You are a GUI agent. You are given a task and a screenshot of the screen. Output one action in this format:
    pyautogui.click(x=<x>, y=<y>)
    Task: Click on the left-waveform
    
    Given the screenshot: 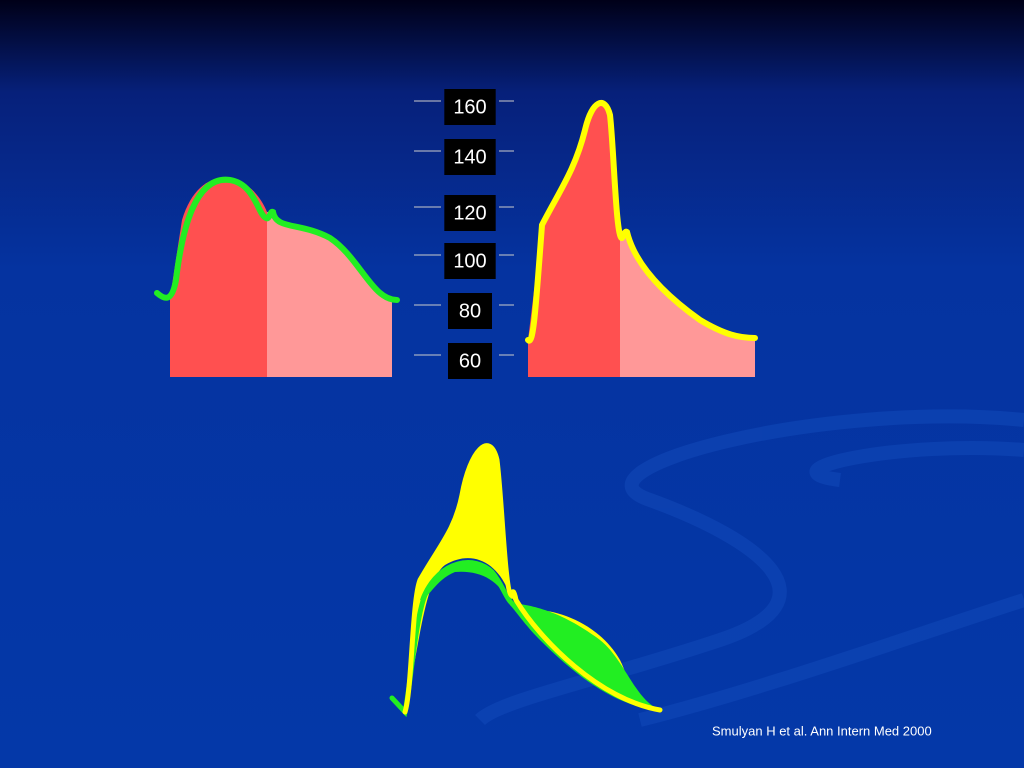 What is the action you would take?
    pyautogui.click(x=277, y=276)
    